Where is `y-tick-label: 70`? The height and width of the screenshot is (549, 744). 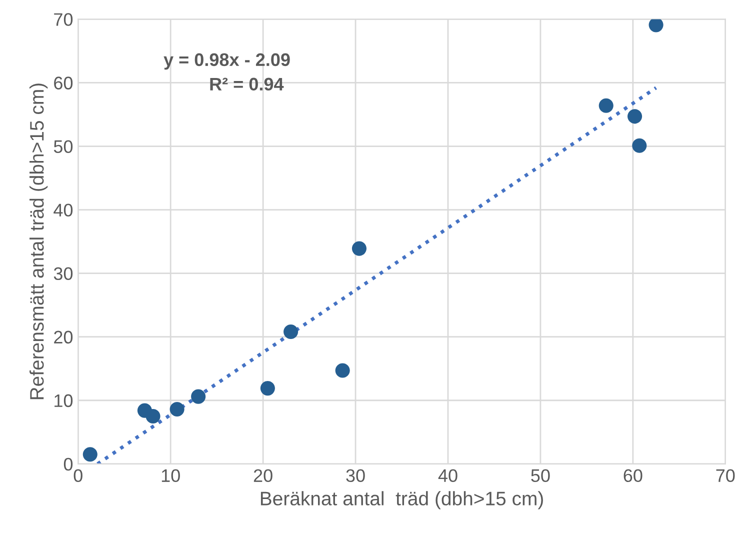 y-tick-label: 70 is located at coordinates (63, 19).